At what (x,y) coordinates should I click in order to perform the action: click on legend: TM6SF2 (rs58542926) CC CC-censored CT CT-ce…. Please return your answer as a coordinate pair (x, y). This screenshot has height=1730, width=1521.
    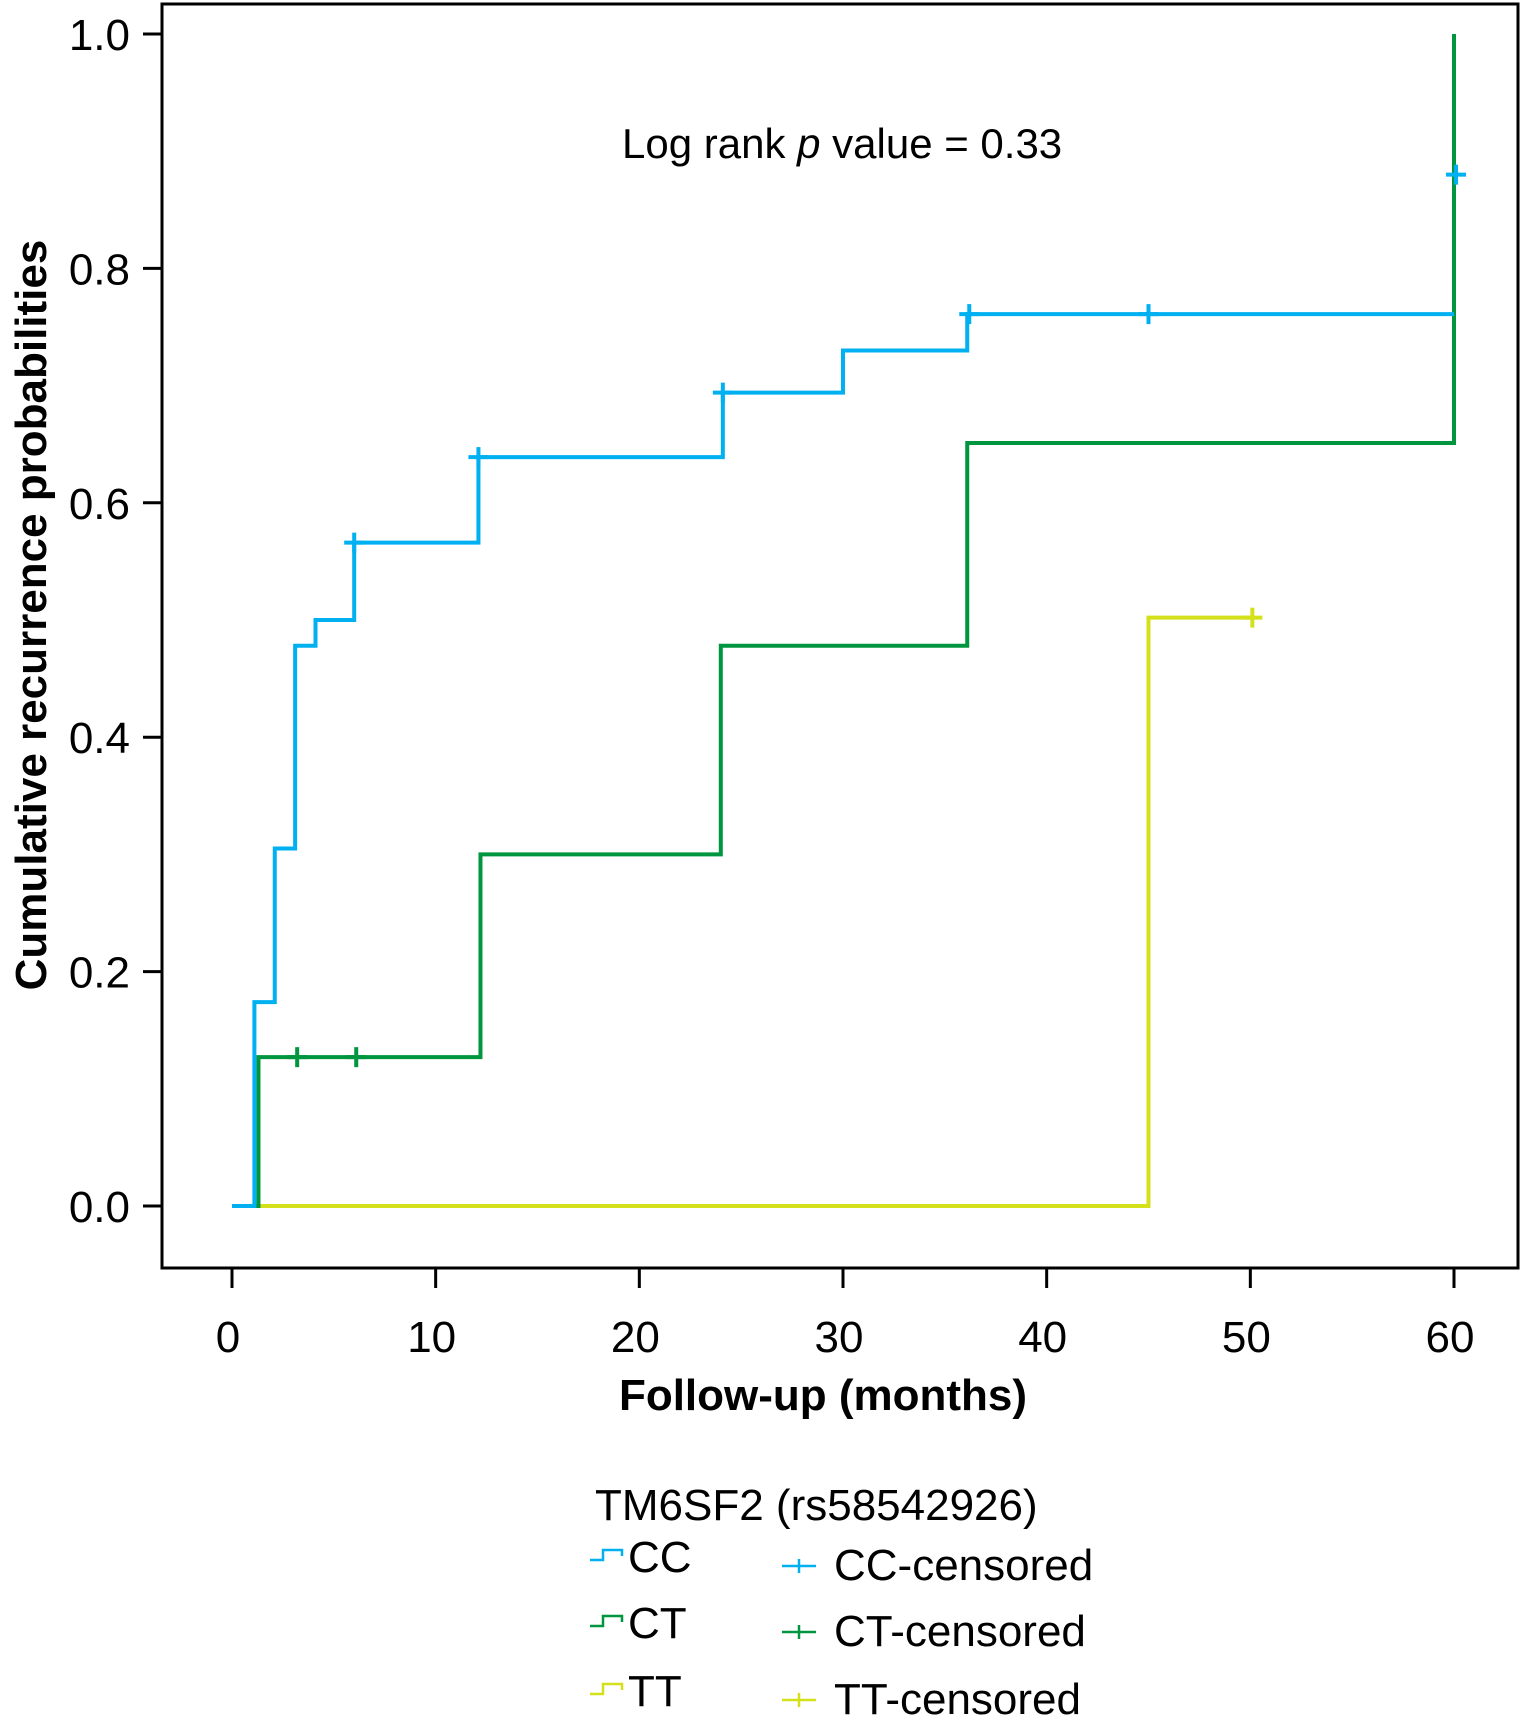
    Looking at the image, I should click on (841, 1602).